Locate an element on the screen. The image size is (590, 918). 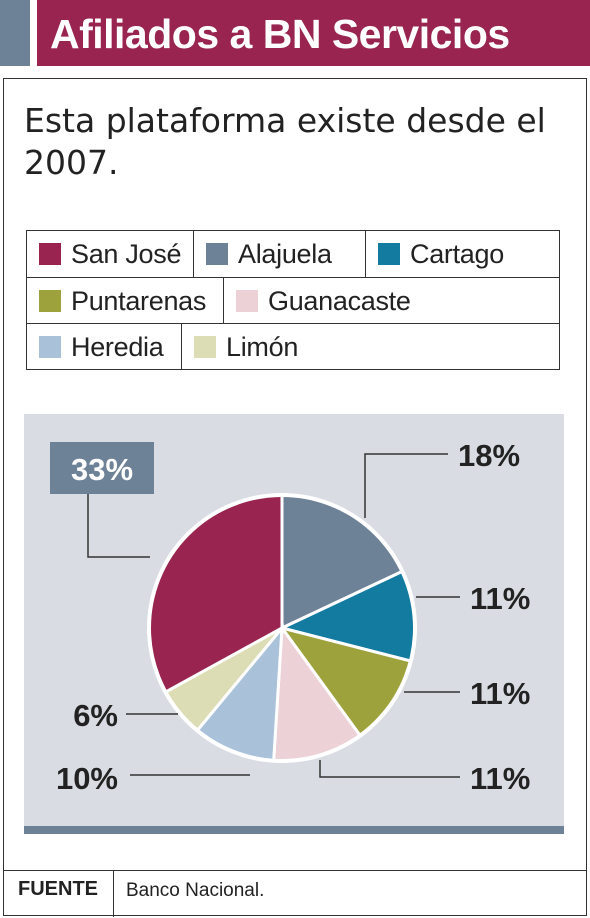
pie-slices is located at coordinates (282, 628).